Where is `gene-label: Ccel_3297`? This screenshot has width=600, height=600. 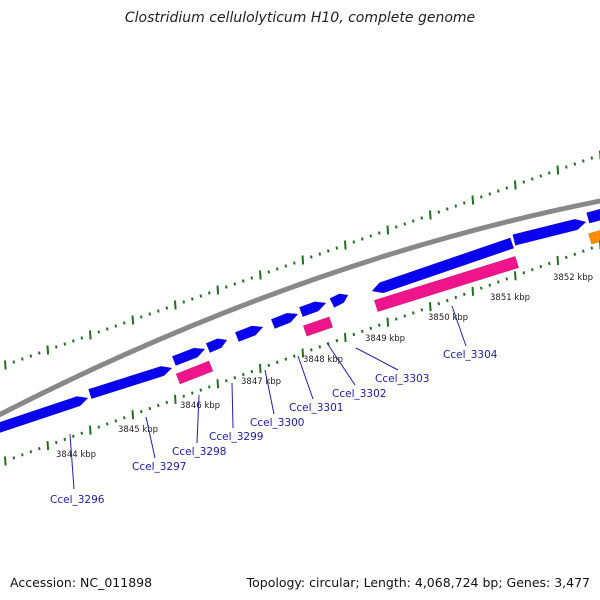
gene-label: Ccel_3297 is located at coordinates (159, 467).